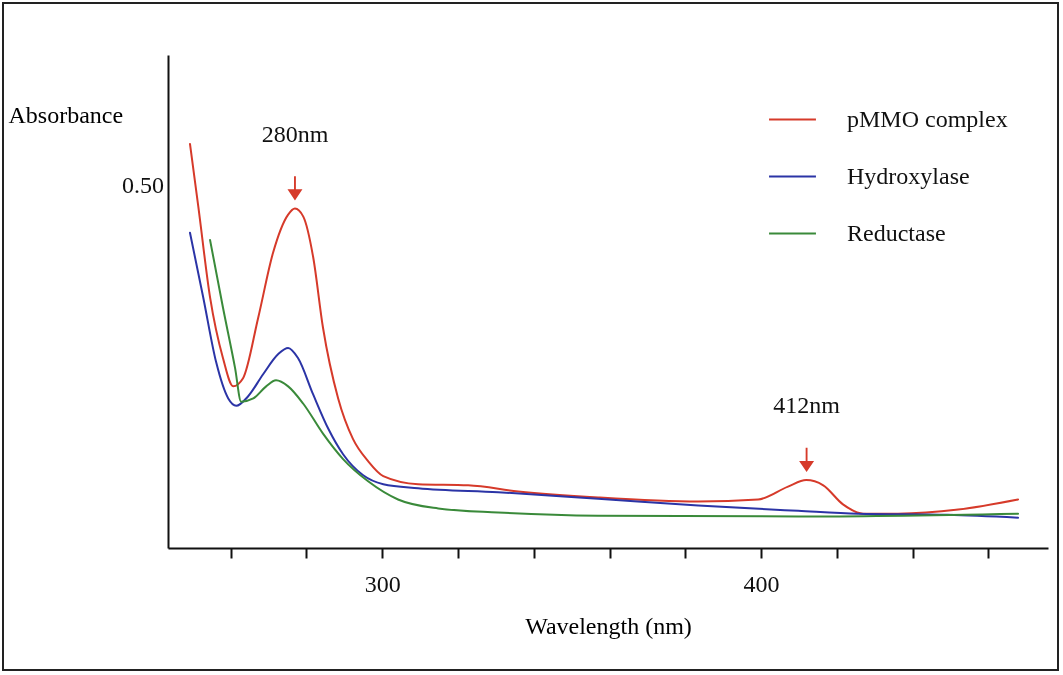 This screenshot has height=675, width=1063. What do you see at coordinates (608, 625) in the screenshot?
I see `x-axis-title: Wavelength (nm)` at bounding box center [608, 625].